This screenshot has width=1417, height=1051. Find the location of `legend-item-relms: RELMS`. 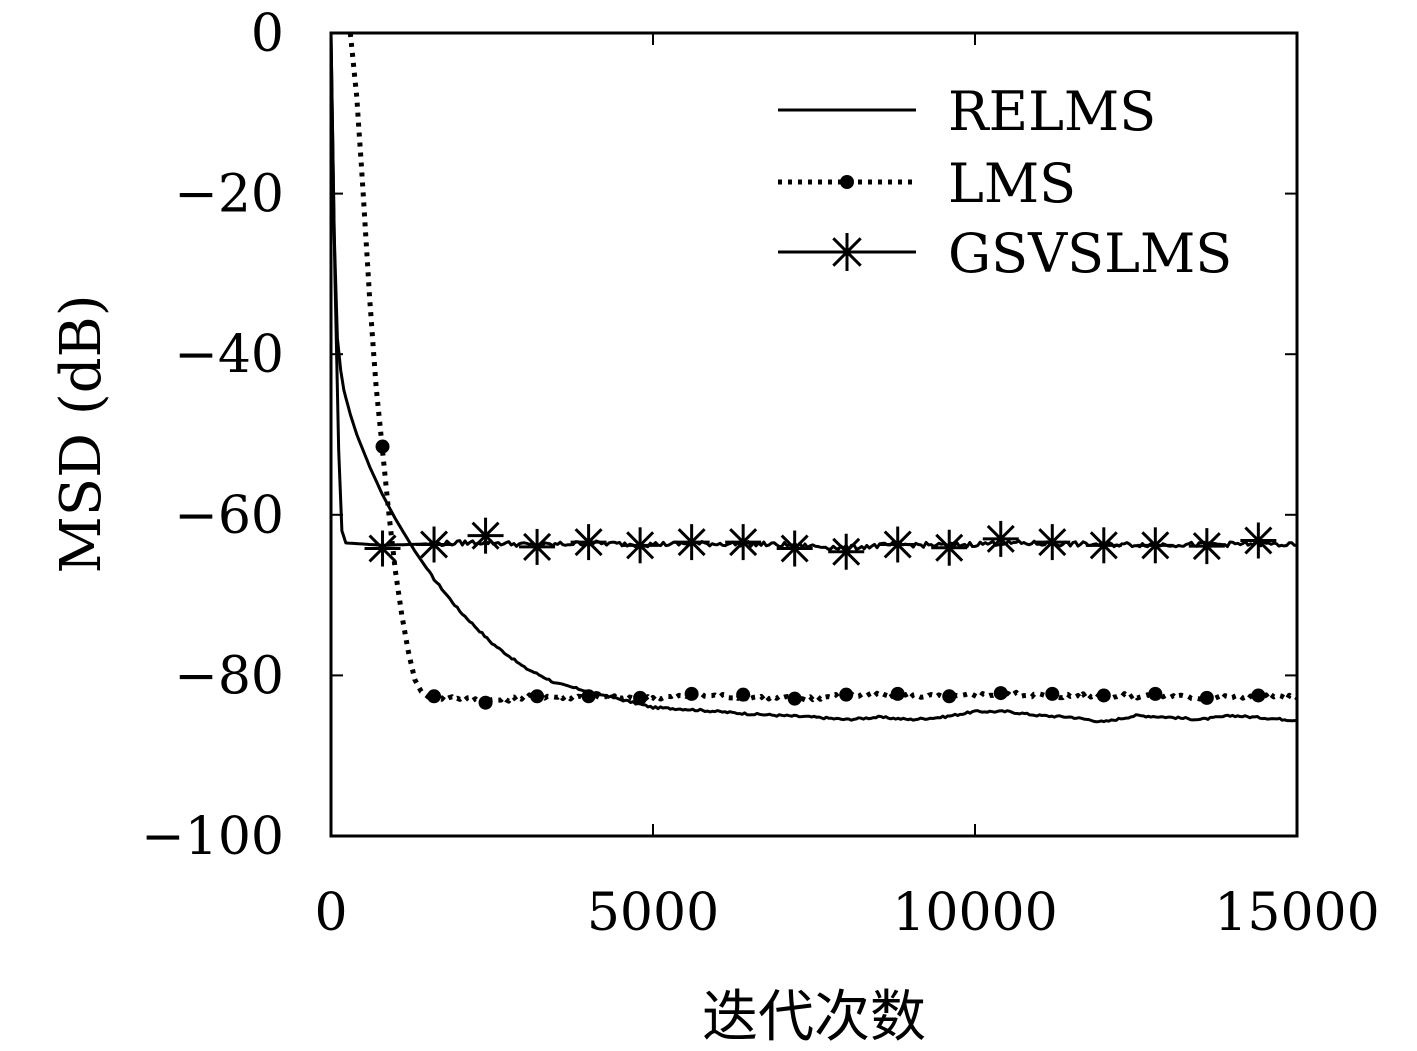

legend-item-relms: RELMS is located at coordinates (967, 111).